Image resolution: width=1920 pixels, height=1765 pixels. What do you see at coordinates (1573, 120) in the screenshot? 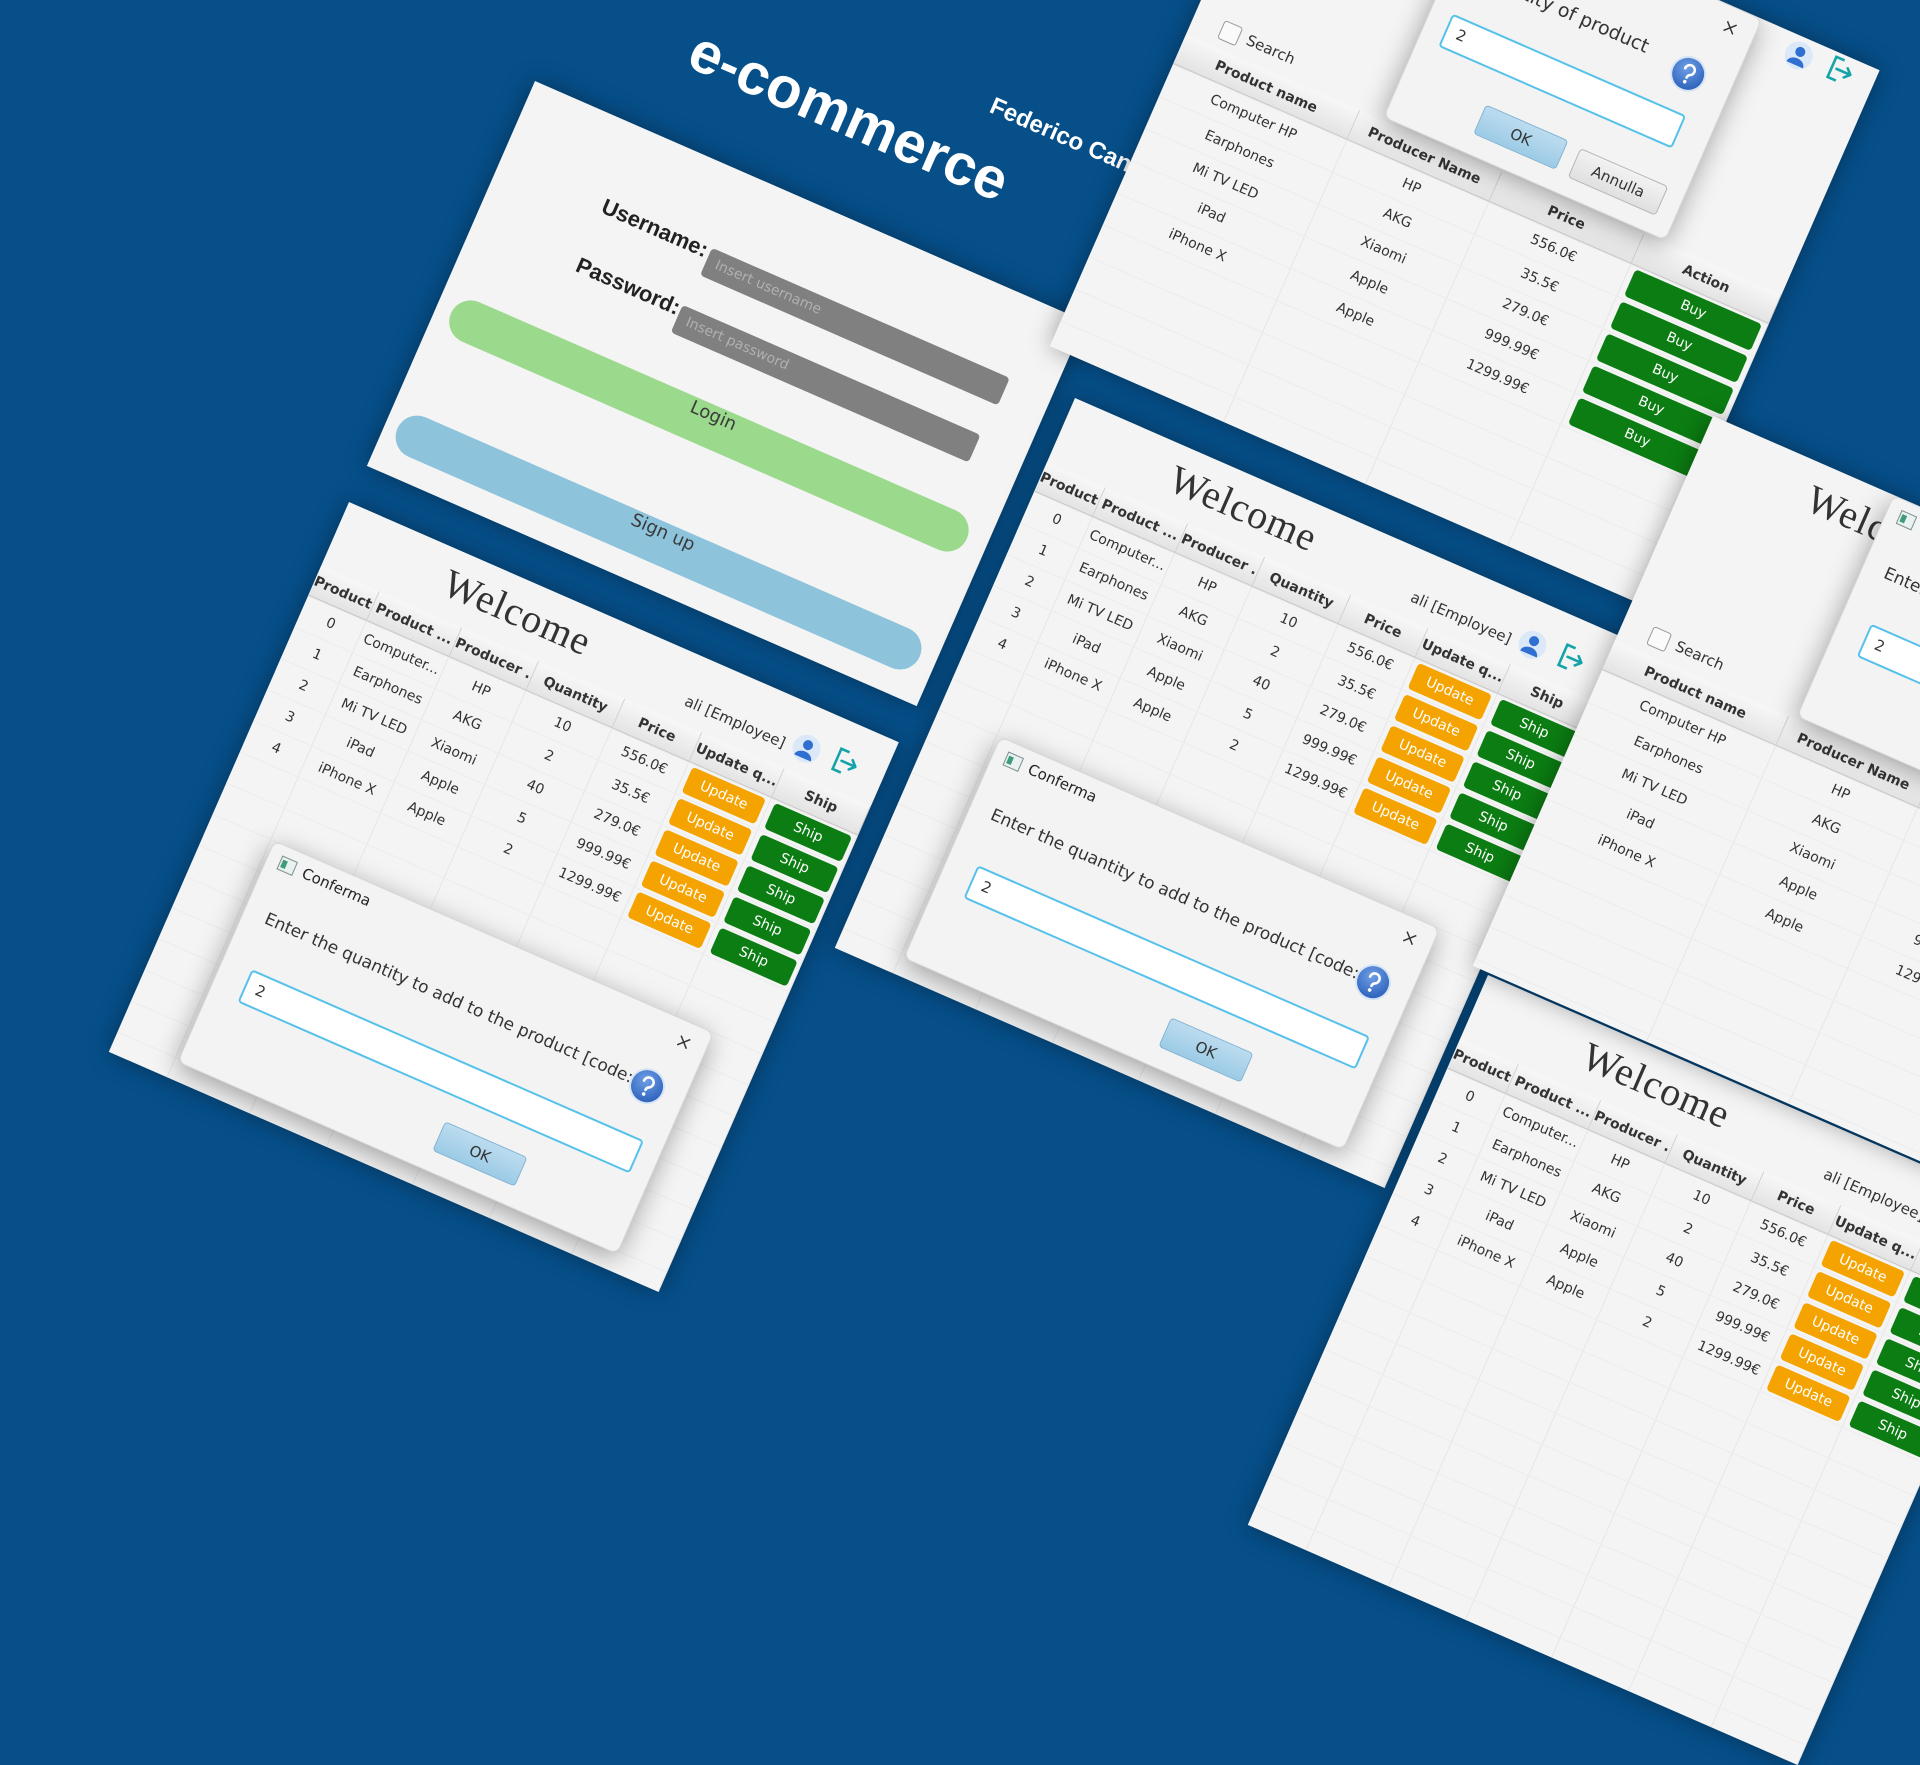
I see `quantity-dialog: Quantity of product 2 OK Annulla` at bounding box center [1573, 120].